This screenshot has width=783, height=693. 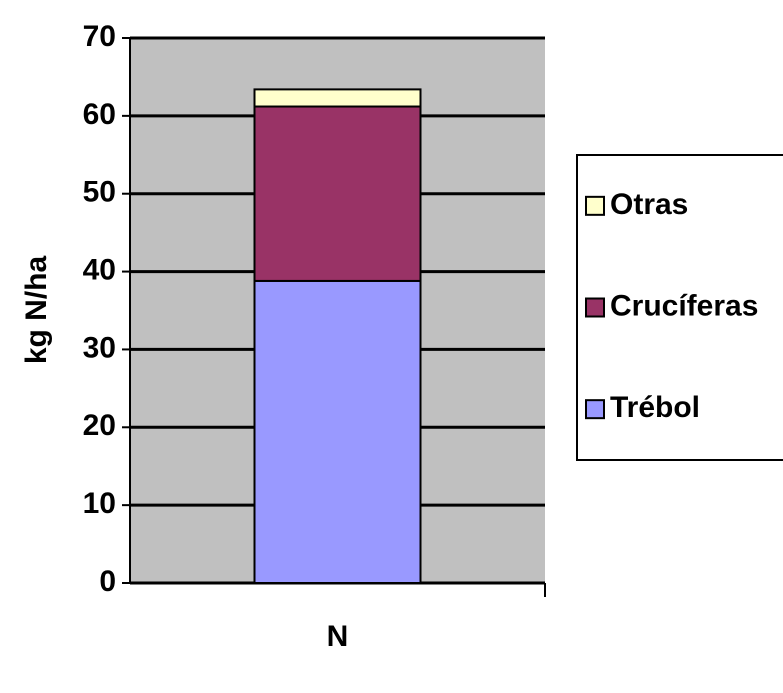 I want to click on y-tick-label: 50, so click(x=99, y=192).